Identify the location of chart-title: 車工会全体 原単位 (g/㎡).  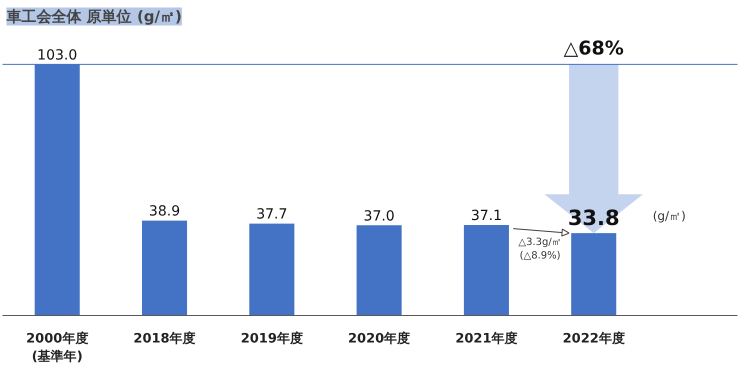
(94, 17).